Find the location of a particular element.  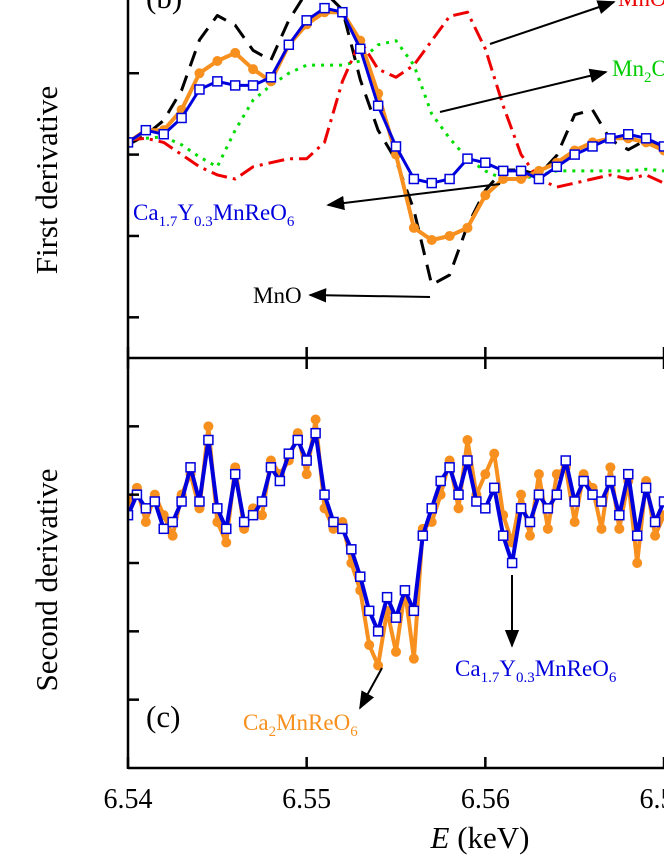

ann-part: Mn is located at coordinates (628, 68).